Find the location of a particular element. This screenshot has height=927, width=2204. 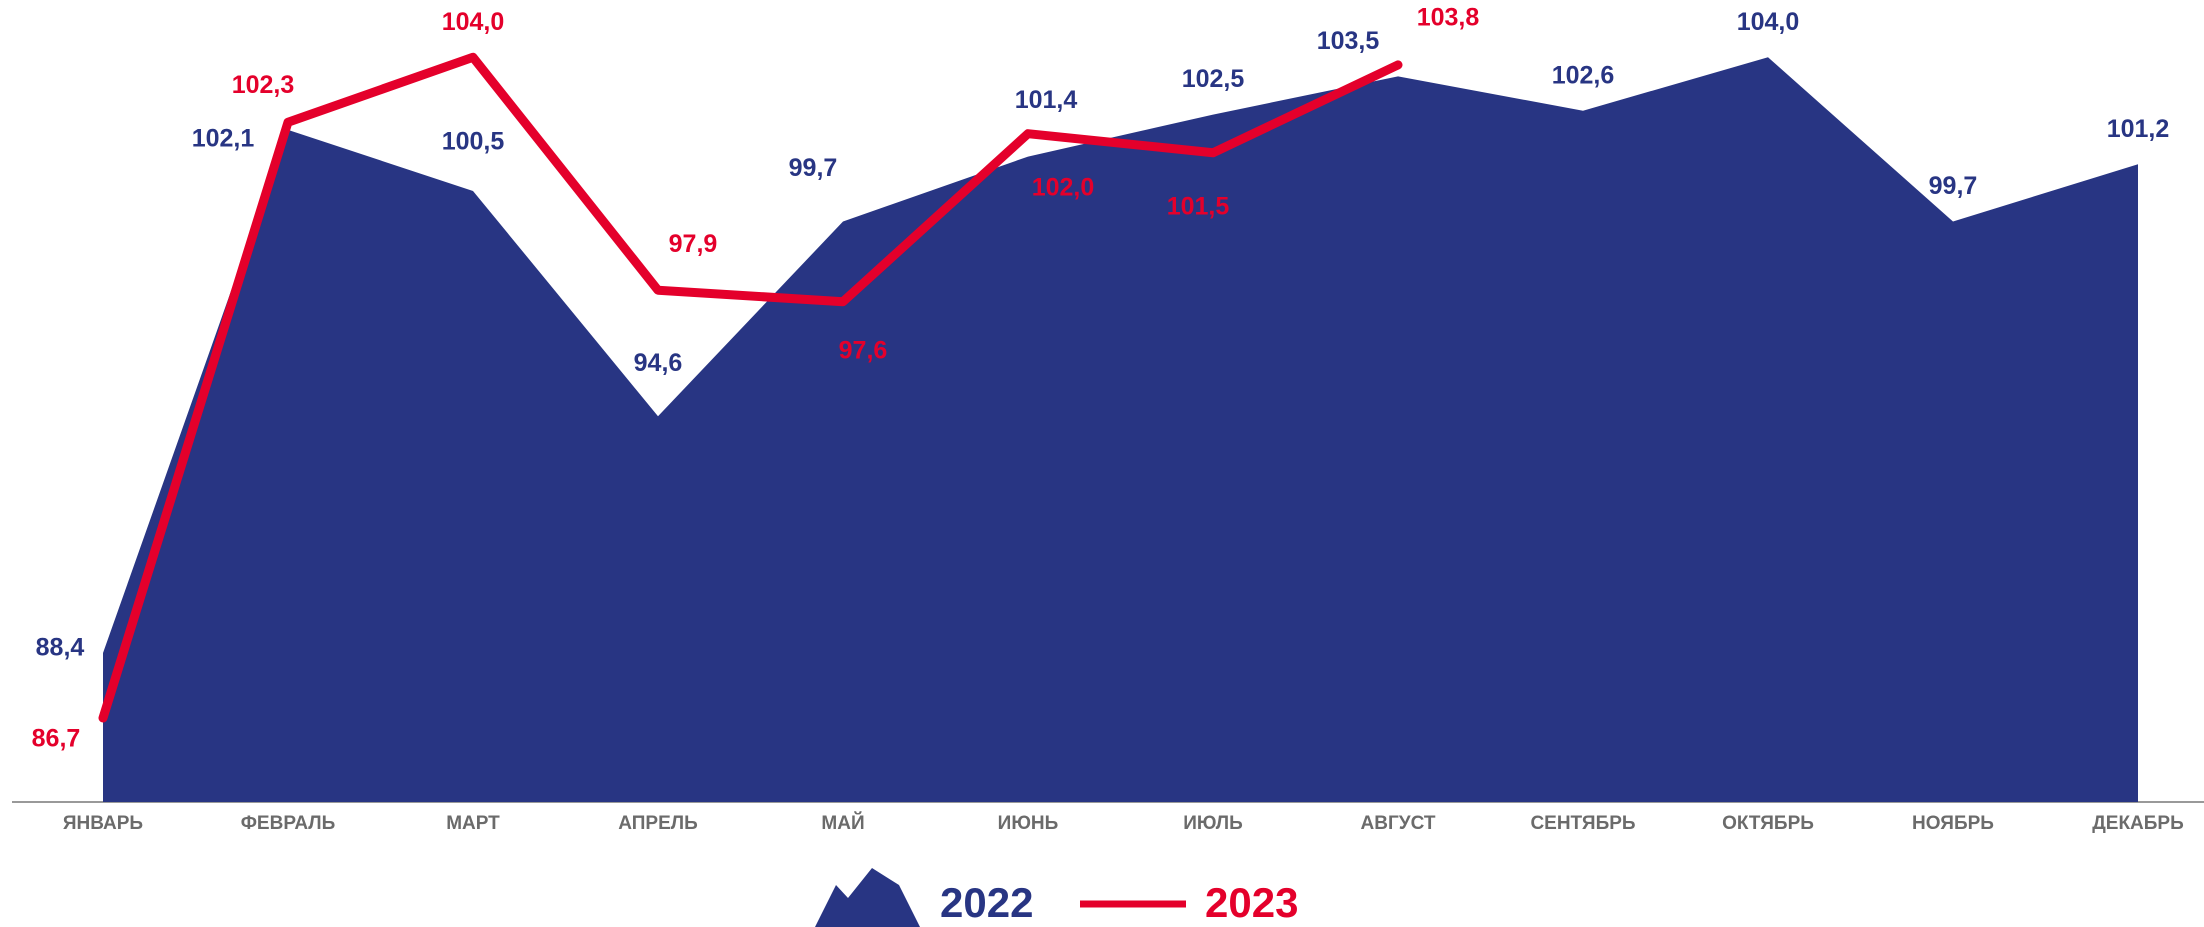

data-label: 101,4 is located at coordinates (1046, 100).